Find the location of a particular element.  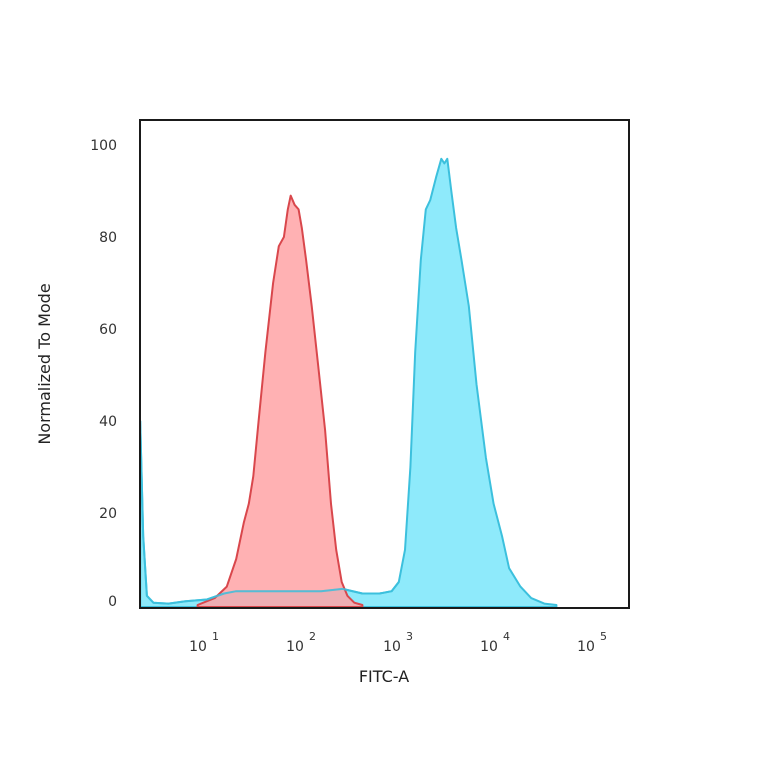

y-tick-label: 0 is located at coordinates (112, 602).